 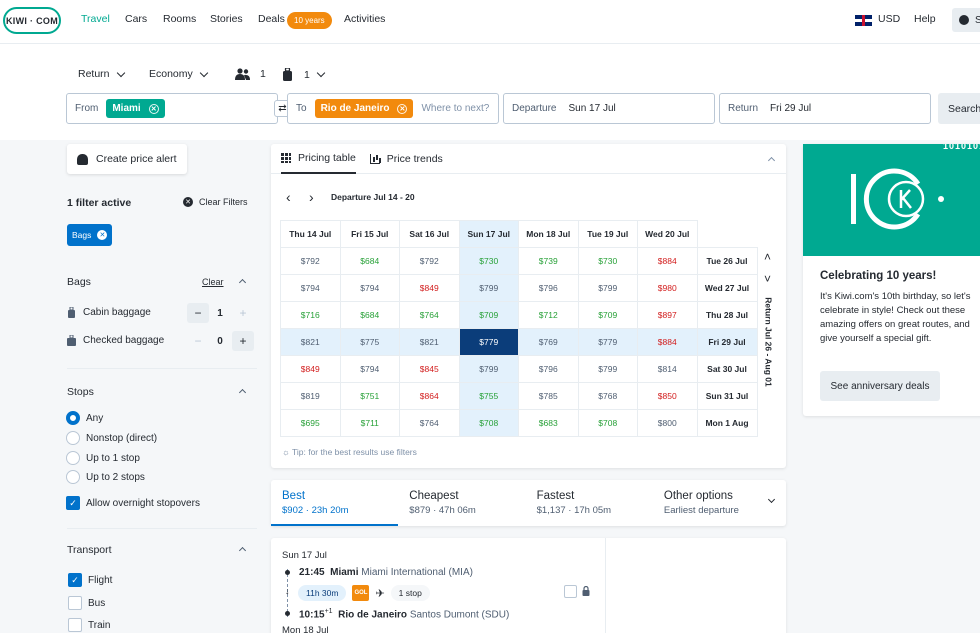 What do you see at coordinates (198, 313) in the screenshot?
I see `cabin-decrement-button: −` at bounding box center [198, 313].